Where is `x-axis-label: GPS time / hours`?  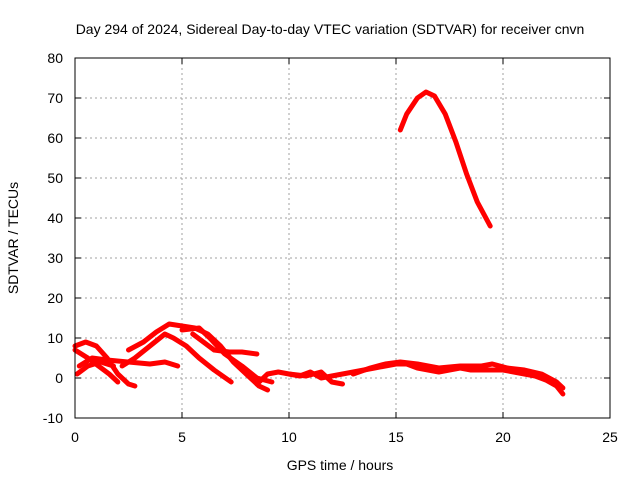 x-axis-label: GPS time / hours is located at coordinates (340, 465).